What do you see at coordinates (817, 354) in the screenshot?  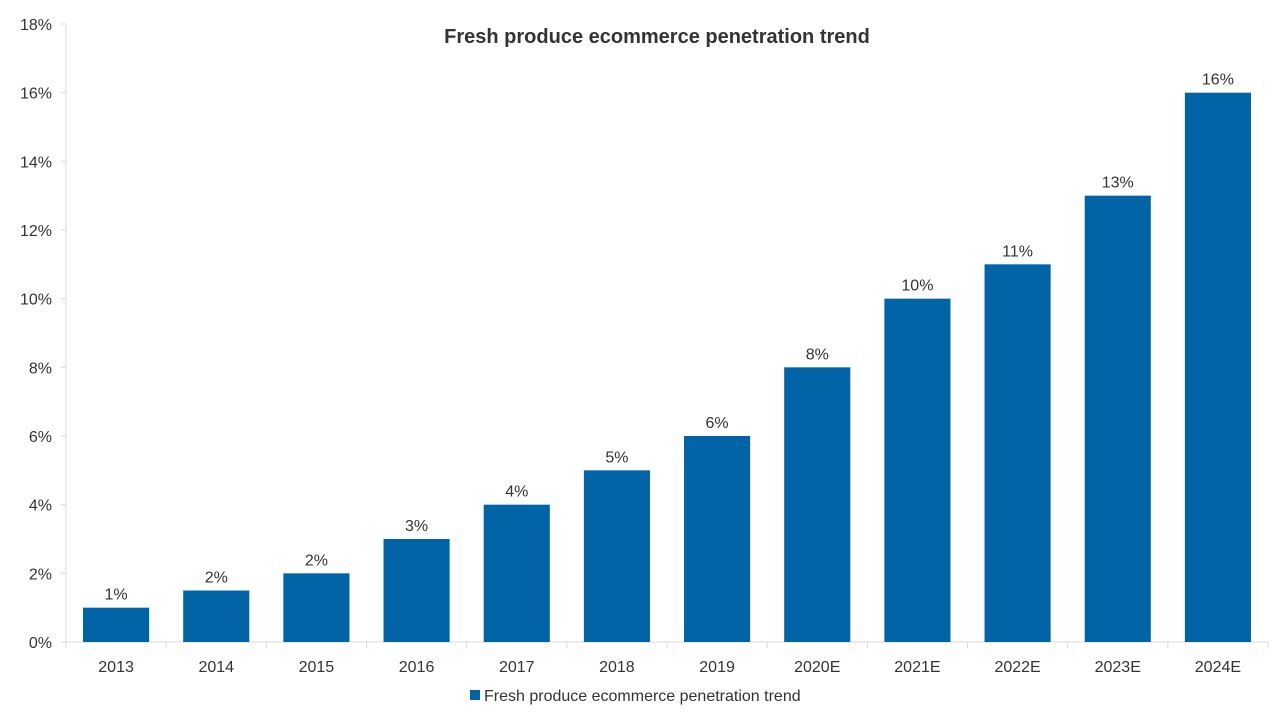 I see `data-label-2020E: 8%` at bounding box center [817, 354].